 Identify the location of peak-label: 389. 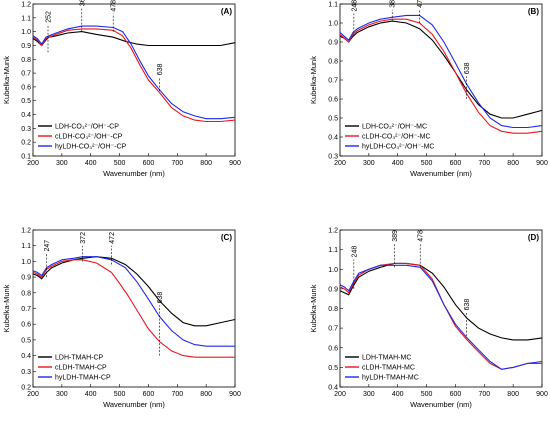
(395, 236).